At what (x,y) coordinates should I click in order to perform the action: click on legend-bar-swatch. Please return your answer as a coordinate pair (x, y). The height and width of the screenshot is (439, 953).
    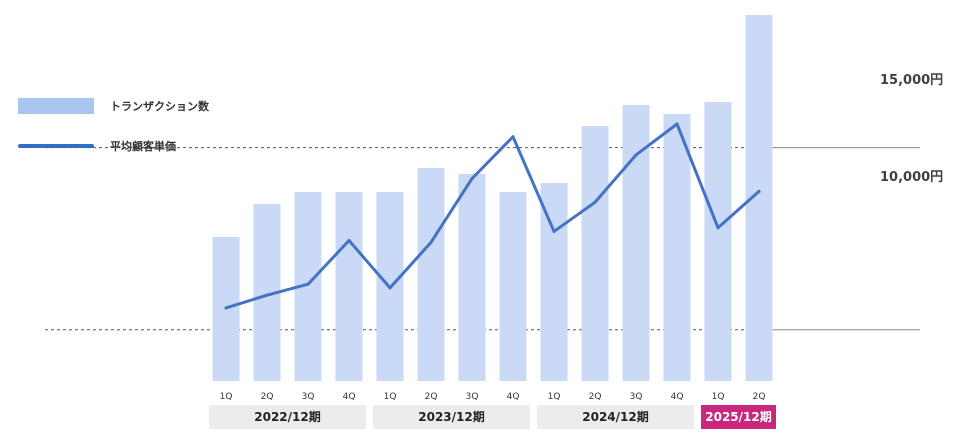
    Looking at the image, I should click on (56, 106).